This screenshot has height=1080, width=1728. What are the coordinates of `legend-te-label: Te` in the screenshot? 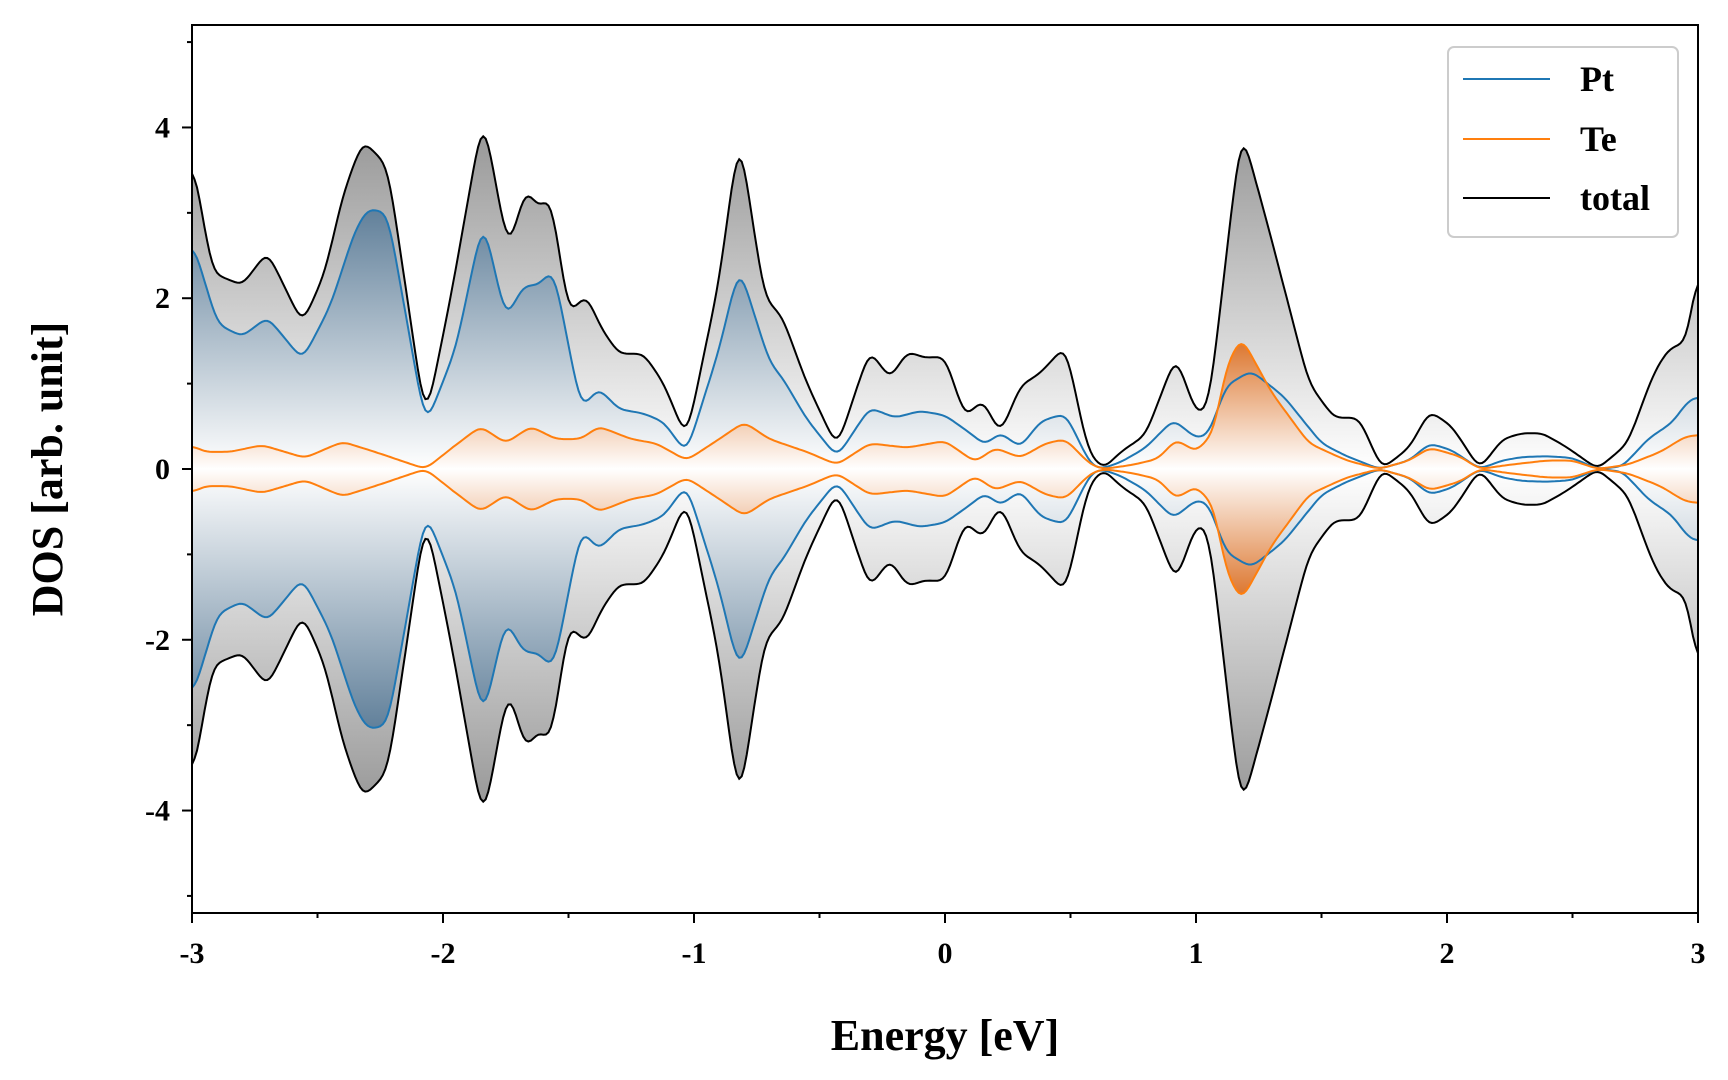 It's located at (1598, 139).